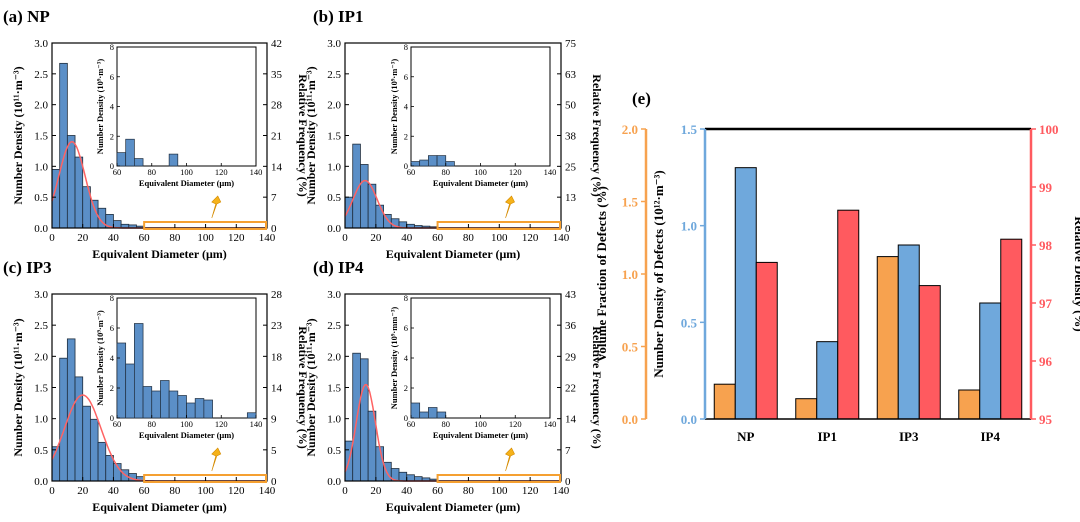  Describe the element at coordinates (499, 478) in the screenshot. I see `highlight-box` at that location.